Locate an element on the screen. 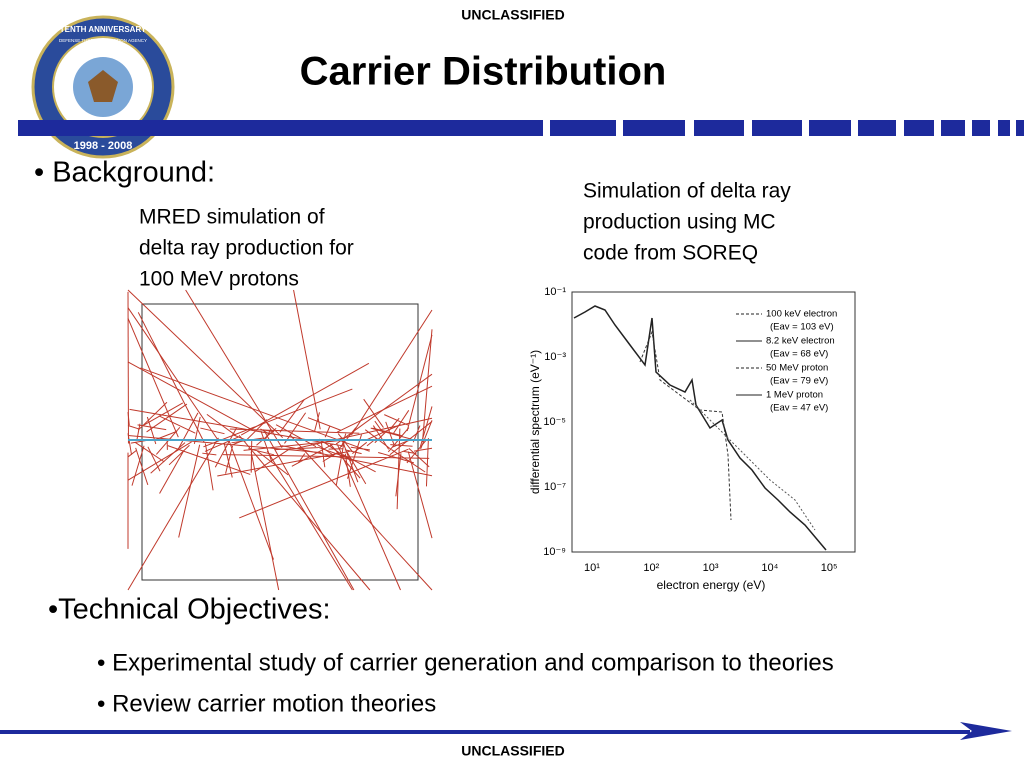 The height and width of the screenshot is (773, 1024). tick-label: 10¹ is located at coordinates (592, 568).